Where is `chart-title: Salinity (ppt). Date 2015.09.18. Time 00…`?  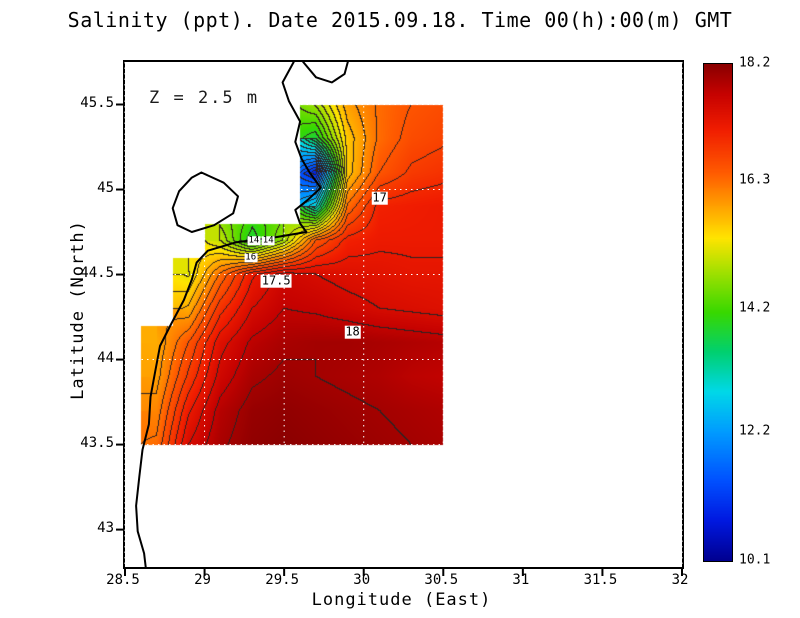 chart-title: Salinity (ppt). Date 2015.09.18. Time 00… is located at coordinates (400, 20).